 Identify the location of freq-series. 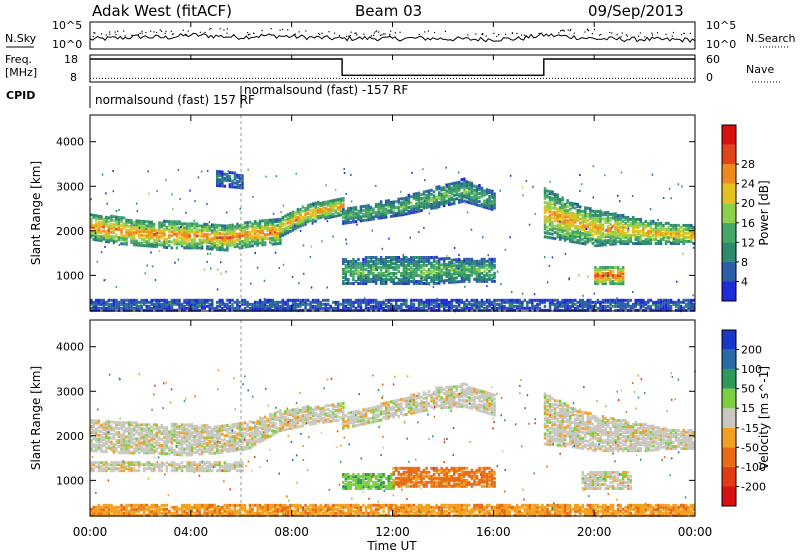
(392, 67).